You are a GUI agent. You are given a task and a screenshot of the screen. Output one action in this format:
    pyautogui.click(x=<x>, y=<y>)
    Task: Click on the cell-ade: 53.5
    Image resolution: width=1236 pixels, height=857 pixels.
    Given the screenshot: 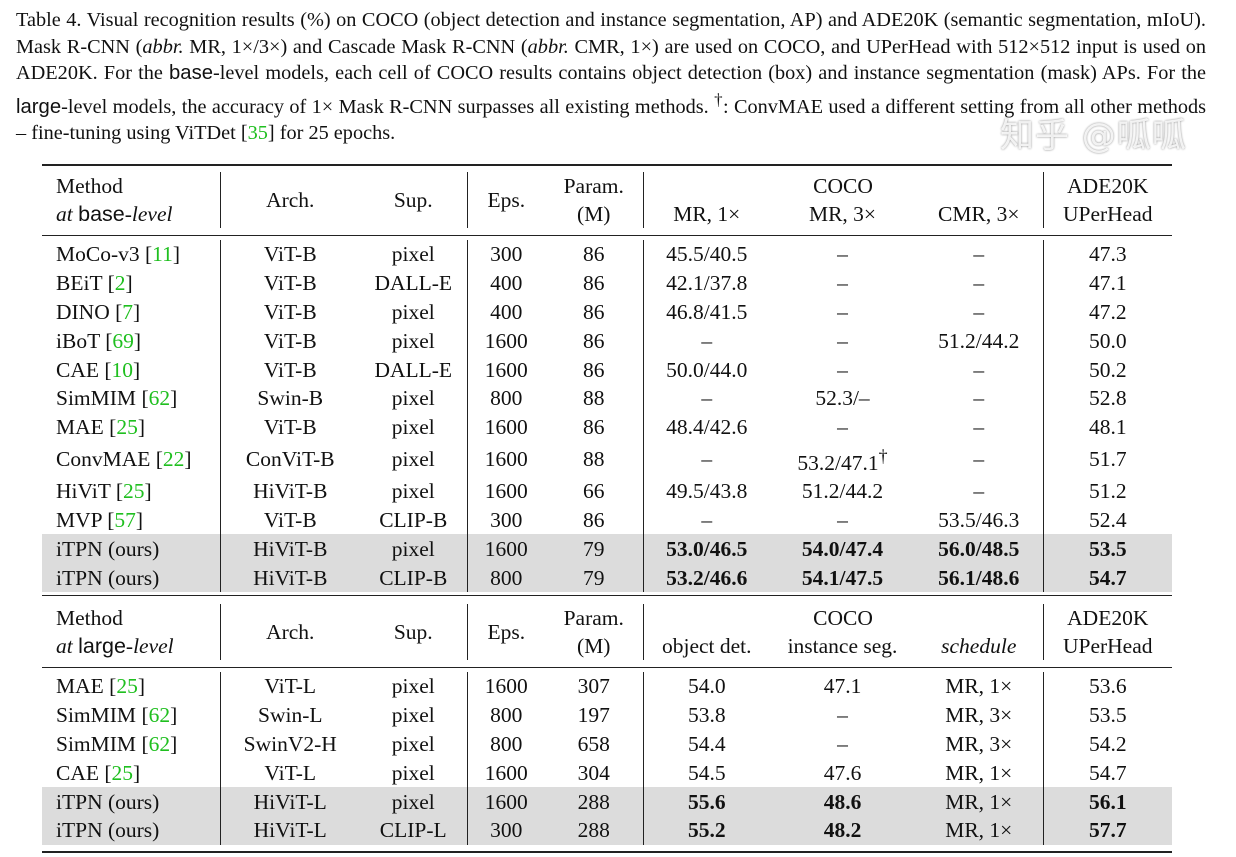 What is the action you would take?
    pyautogui.click(x=1107, y=549)
    